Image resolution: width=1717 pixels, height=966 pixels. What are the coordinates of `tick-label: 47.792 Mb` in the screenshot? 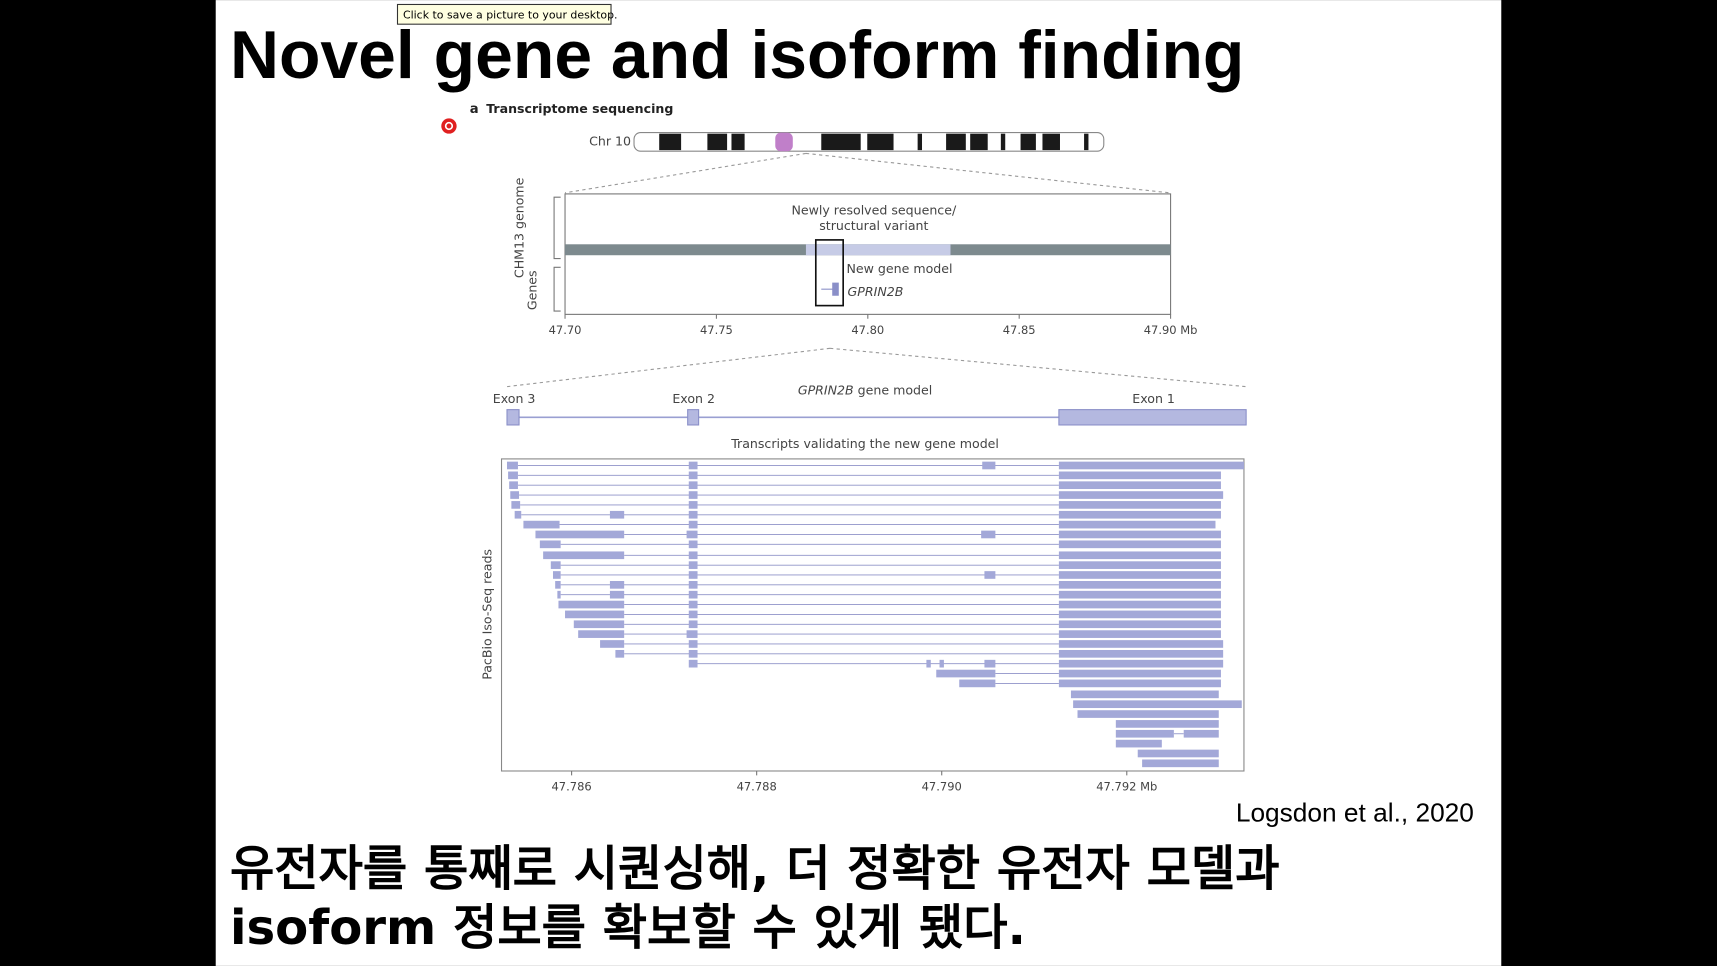 It's located at (1126, 787).